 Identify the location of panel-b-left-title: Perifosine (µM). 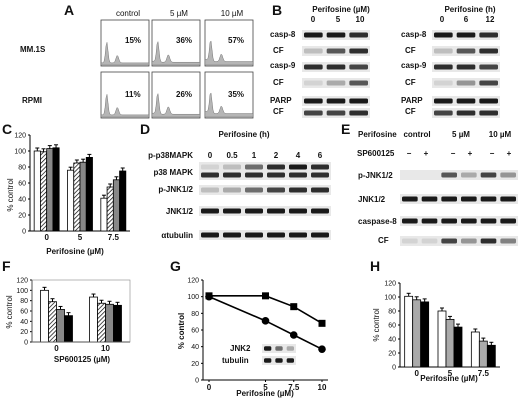
(341, 9).